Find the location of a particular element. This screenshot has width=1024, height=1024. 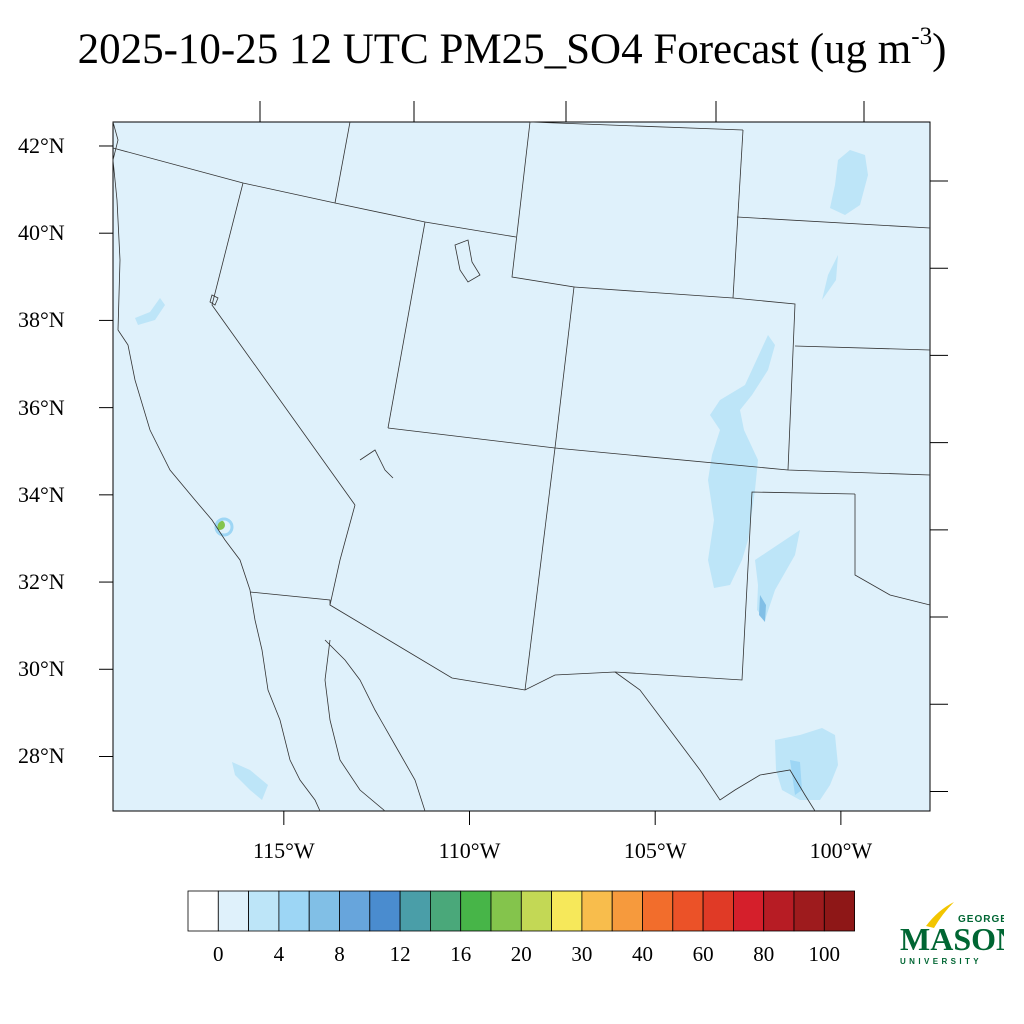

border-kansas is located at coordinates (862, 348).